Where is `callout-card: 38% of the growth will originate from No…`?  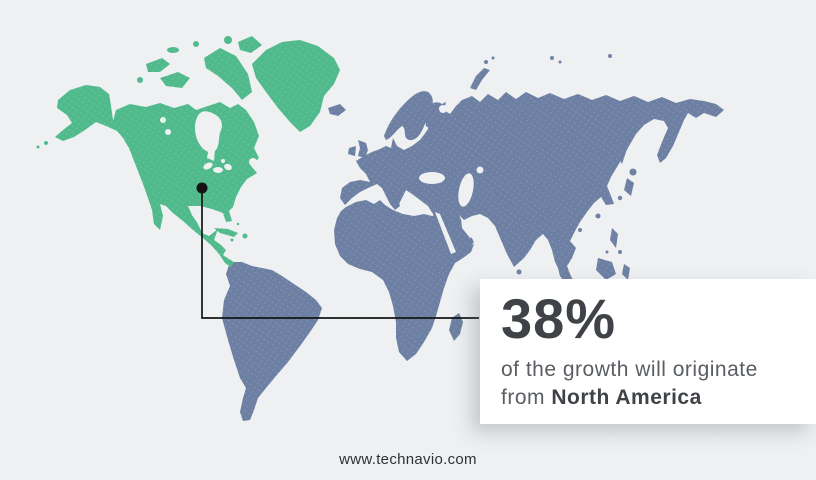 callout-card: 38% of the growth will originate from No… is located at coordinates (648, 351).